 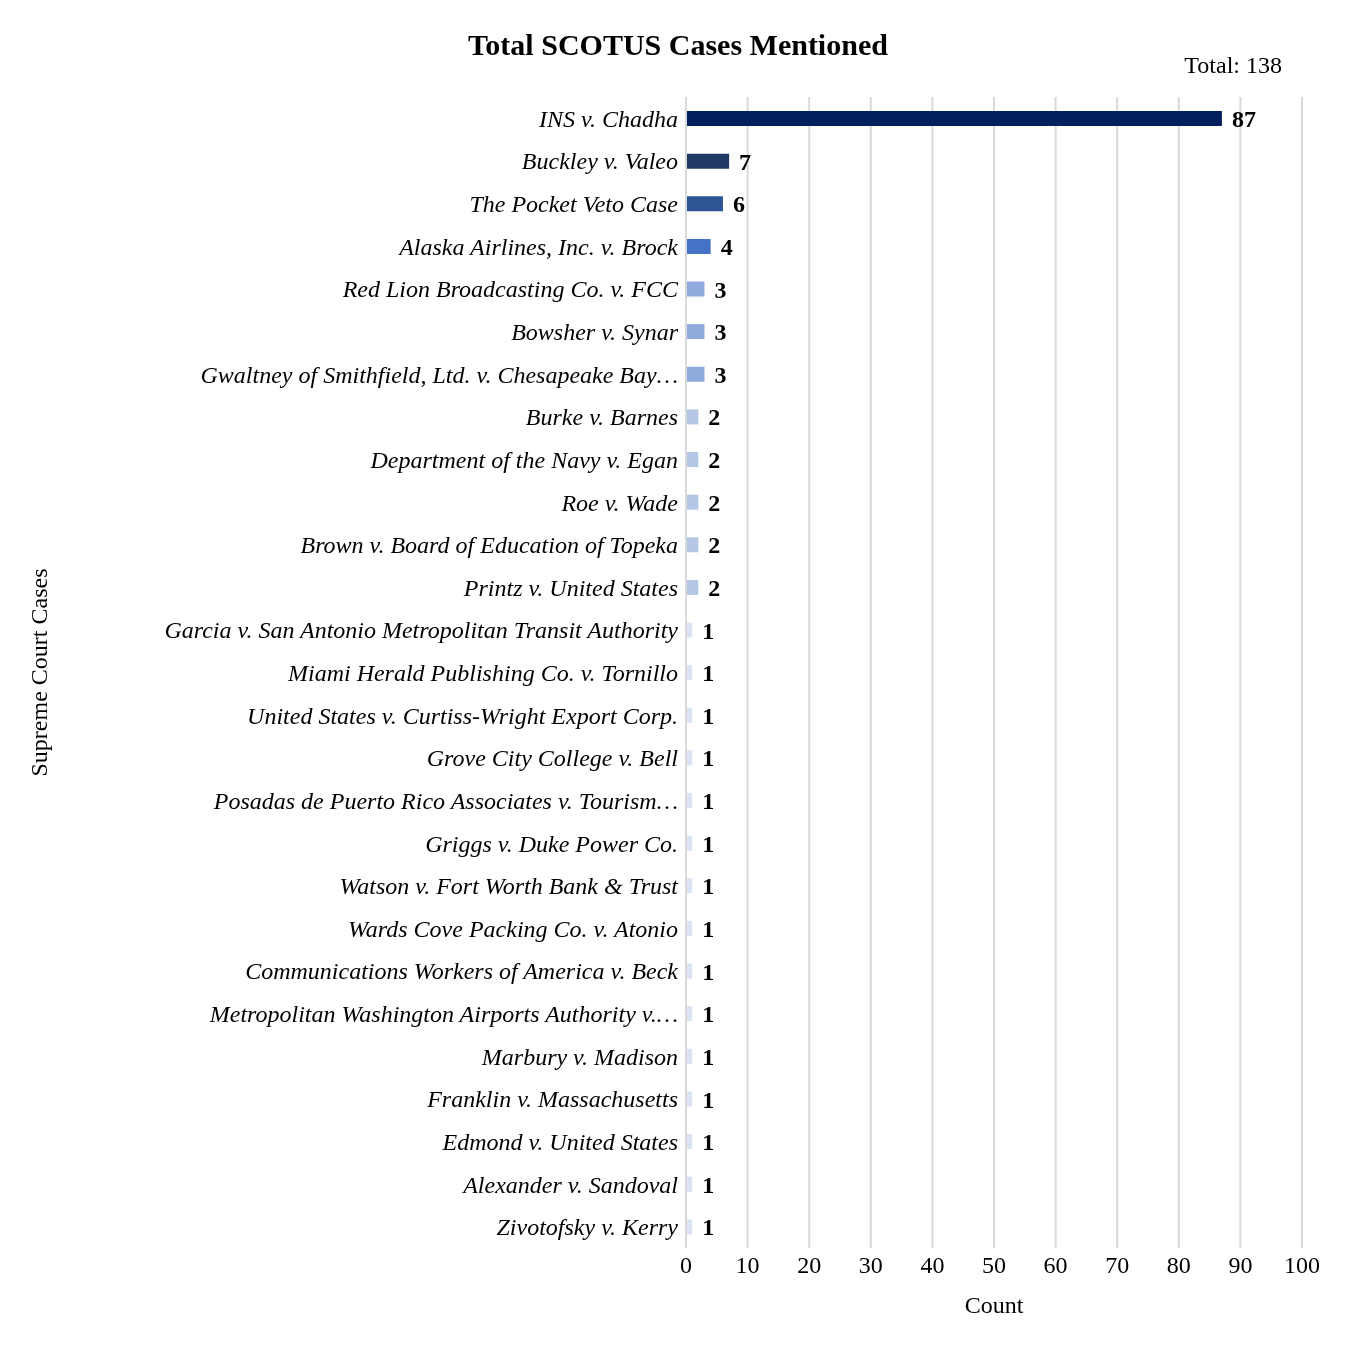 I want to click on y-tick-label: Roe v. Wade, so click(x=619, y=502).